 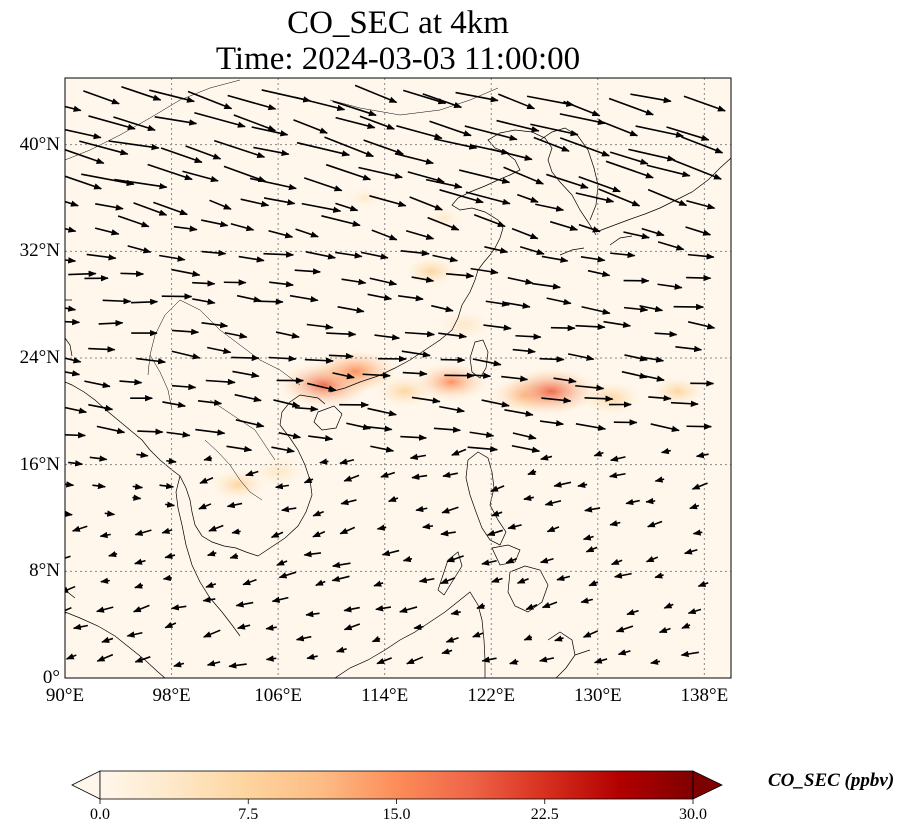 What do you see at coordinates (398, 23) in the screenshot?
I see `map-title: CO_SEC at 4km` at bounding box center [398, 23].